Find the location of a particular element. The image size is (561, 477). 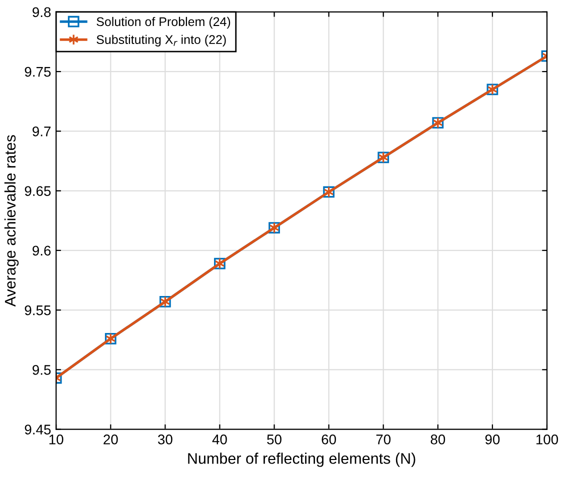

y-tick-label: 9.8 is located at coordinates (41, 12).